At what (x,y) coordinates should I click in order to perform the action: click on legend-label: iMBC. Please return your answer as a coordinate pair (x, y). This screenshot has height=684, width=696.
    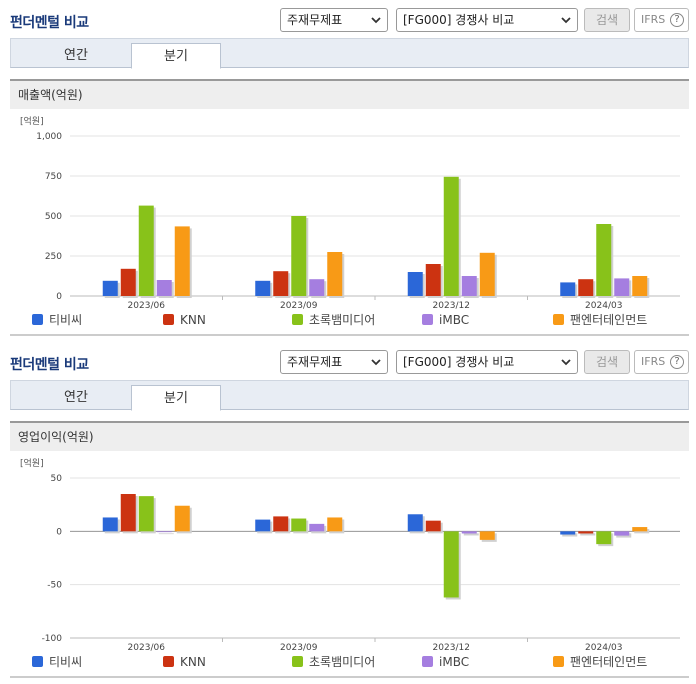
    Looking at the image, I should click on (454, 662).